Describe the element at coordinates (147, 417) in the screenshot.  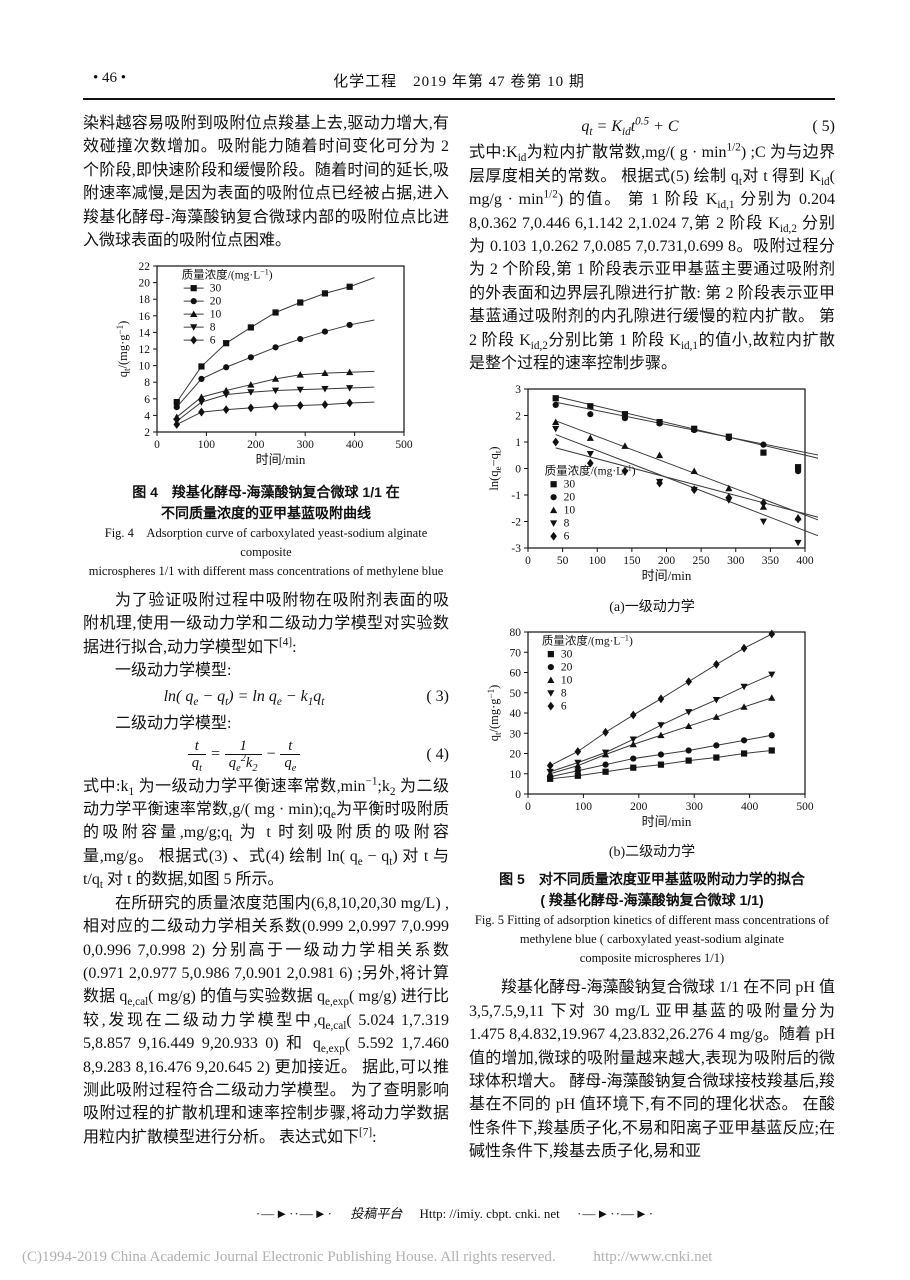
I see `svg-text: 4` at that location.